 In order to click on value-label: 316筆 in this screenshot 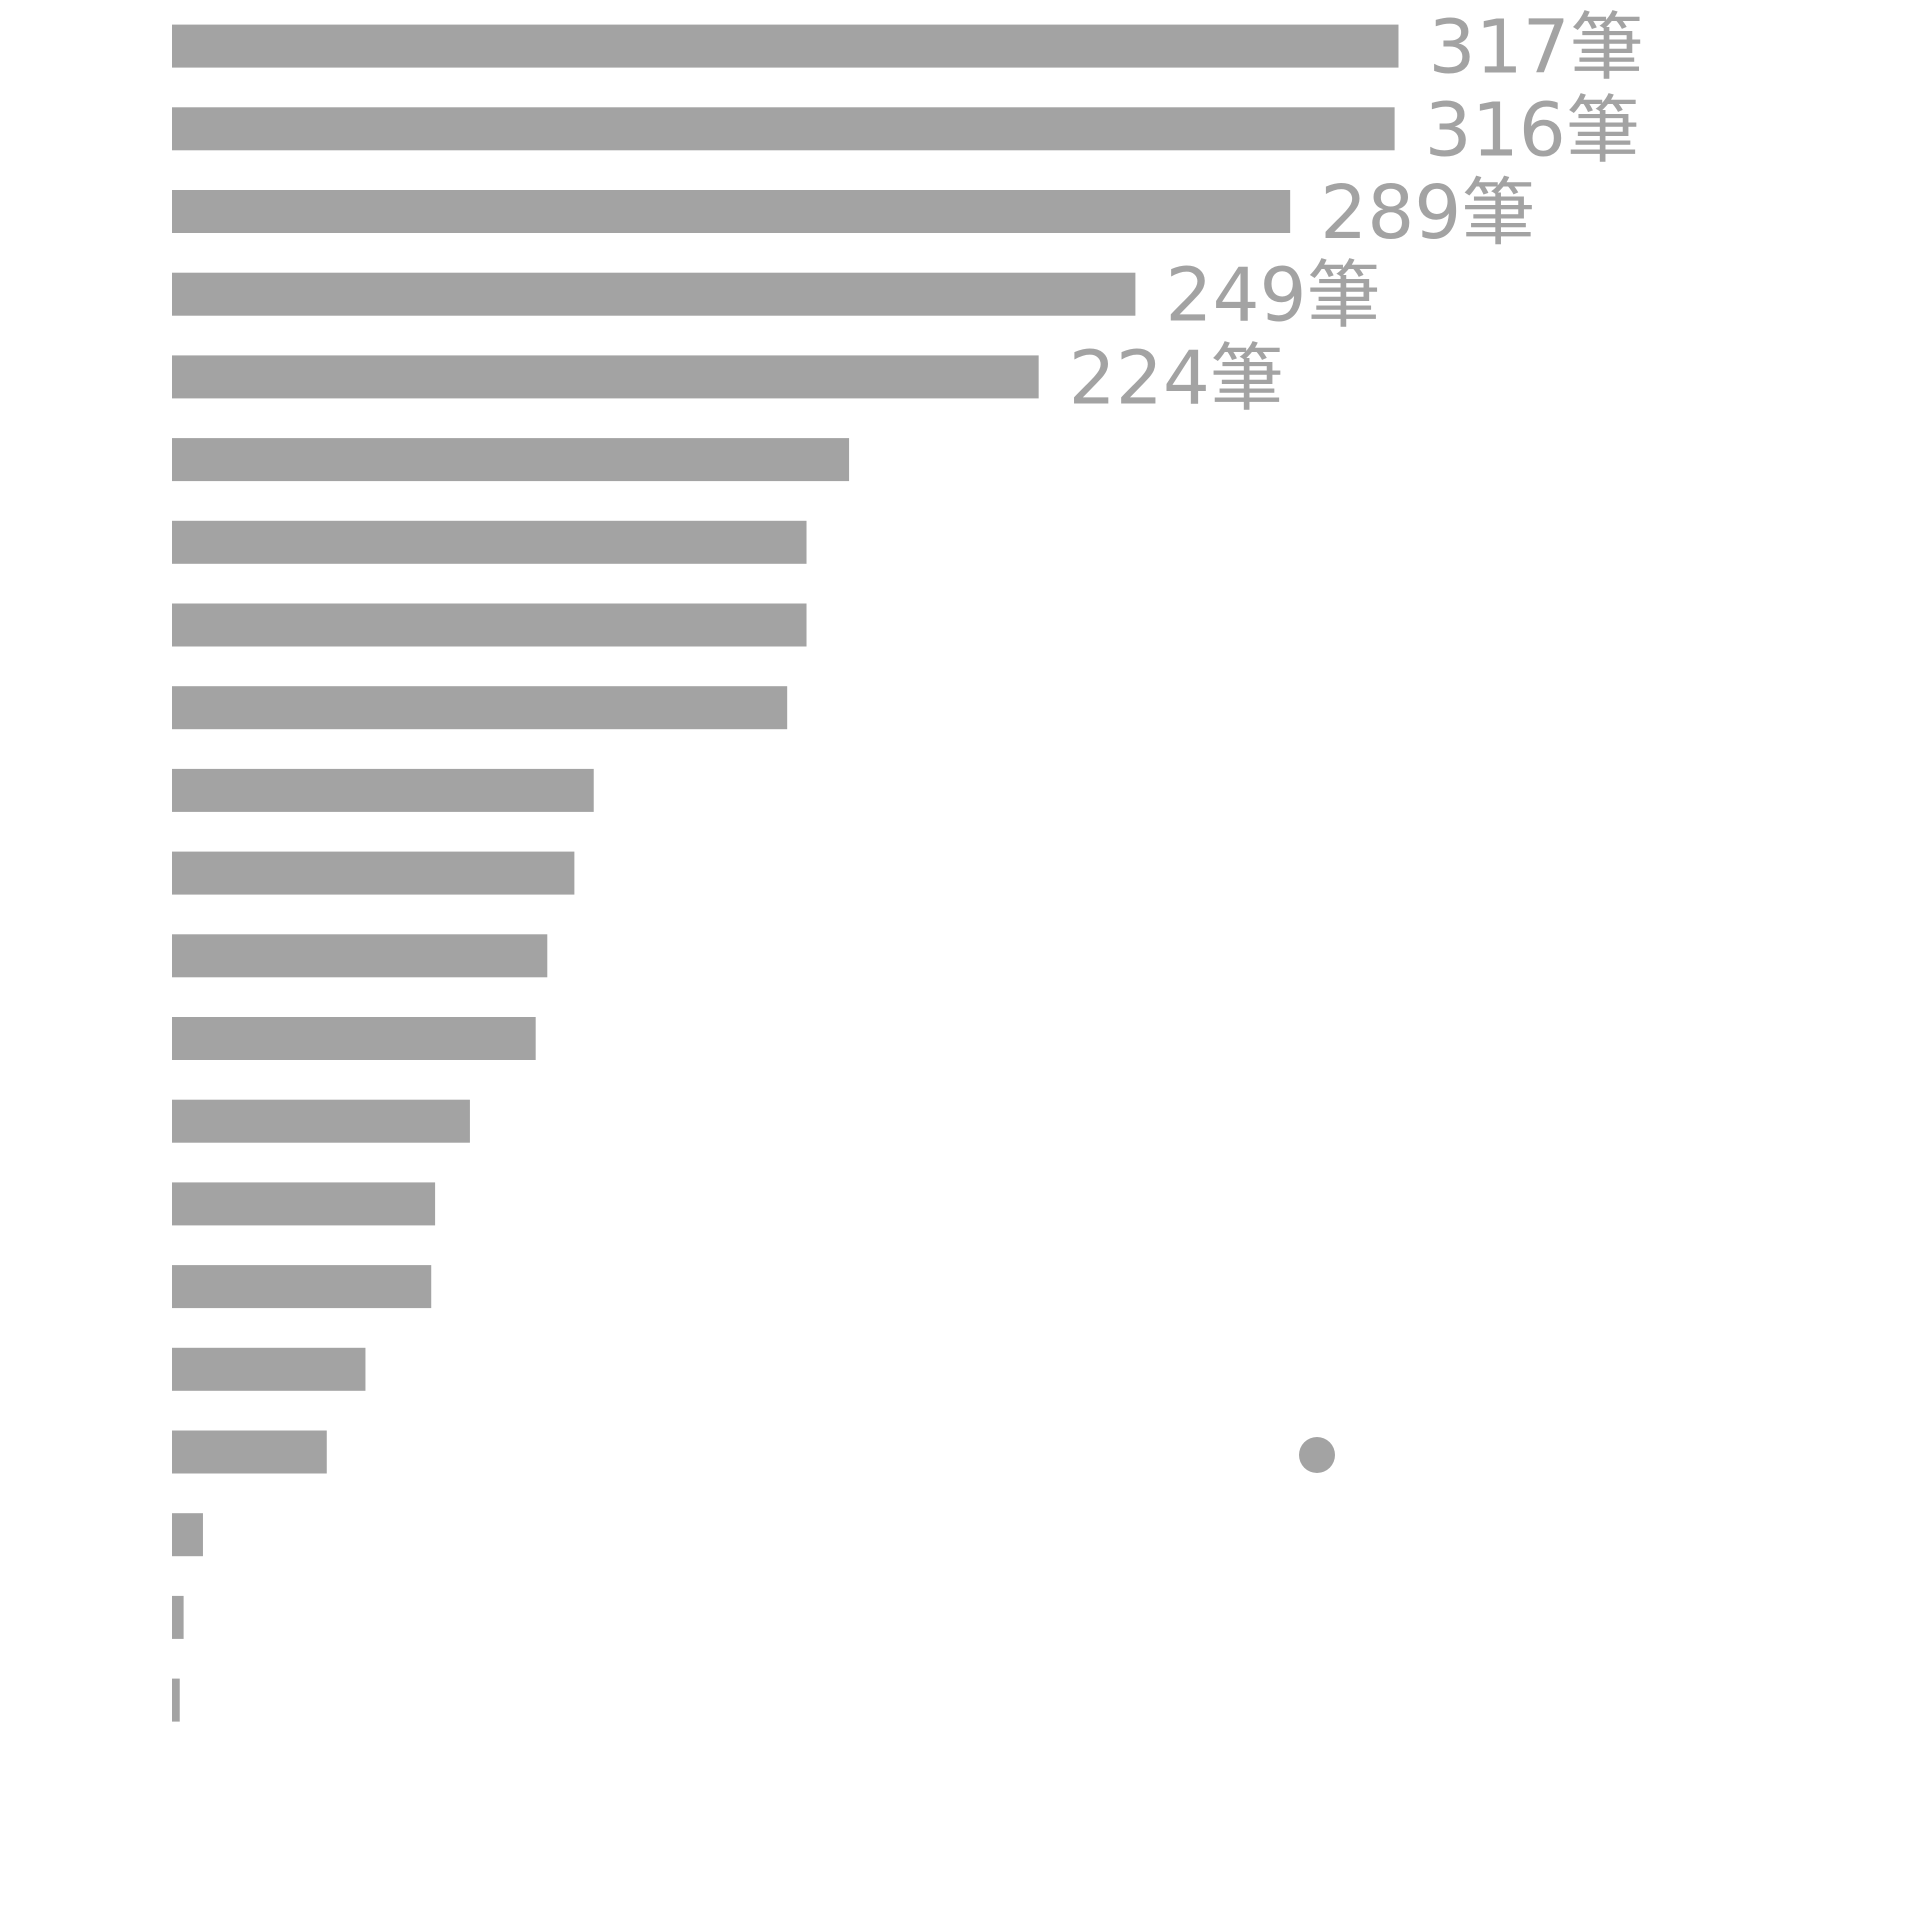, I will do `click(1532, 130)`.